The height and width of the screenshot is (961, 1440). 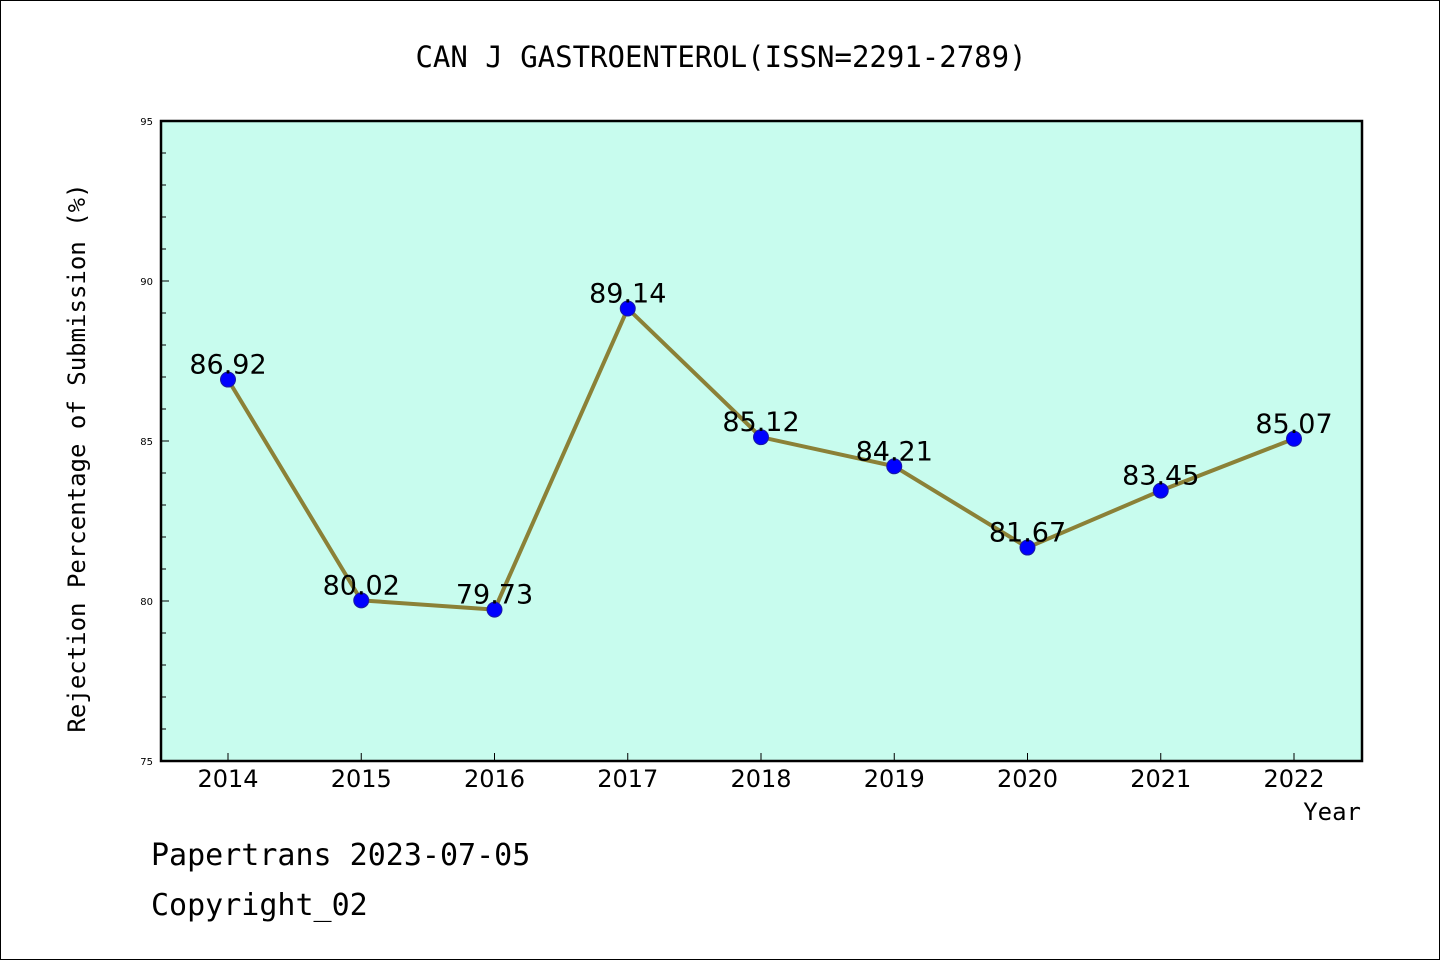 What do you see at coordinates (1027, 779) in the screenshot?
I see `x-tick-label: 2020` at bounding box center [1027, 779].